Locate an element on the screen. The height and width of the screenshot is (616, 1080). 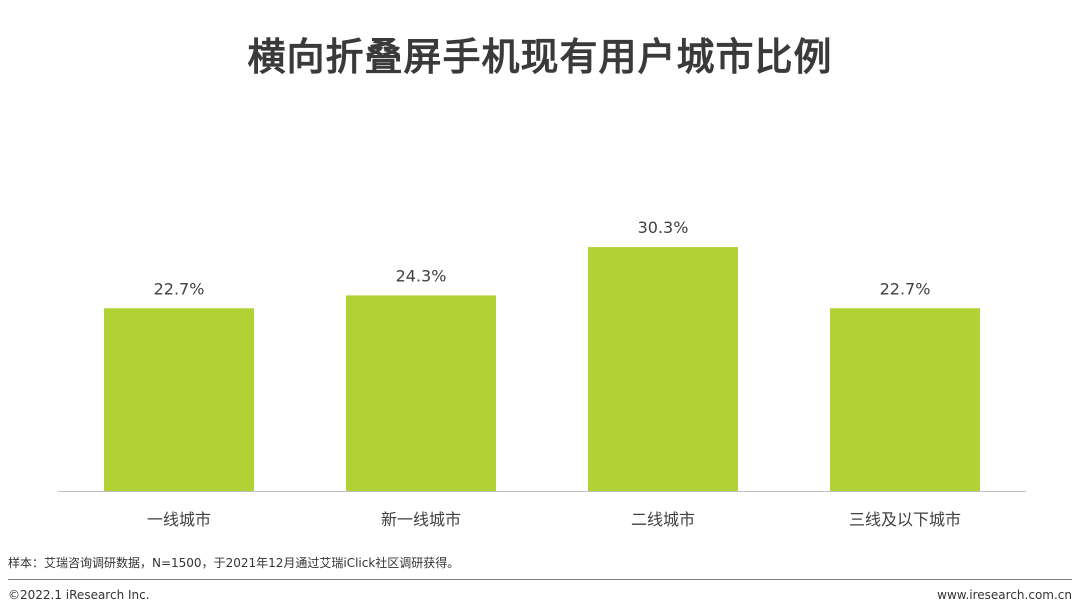
x-tick-label: 三线及以下城市 is located at coordinates (905, 519).